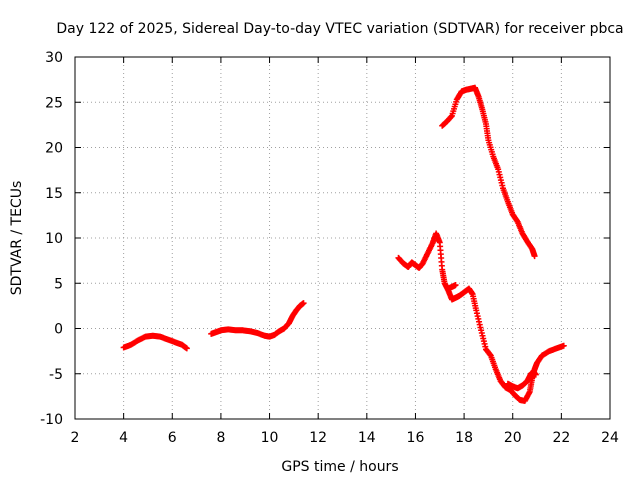 Image resolution: width=640 pixels, height=480 pixels. What do you see at coordinates (464, 438) in the screenshot?
I see `x-tick-label: 18` at bounding box center [464, 438].